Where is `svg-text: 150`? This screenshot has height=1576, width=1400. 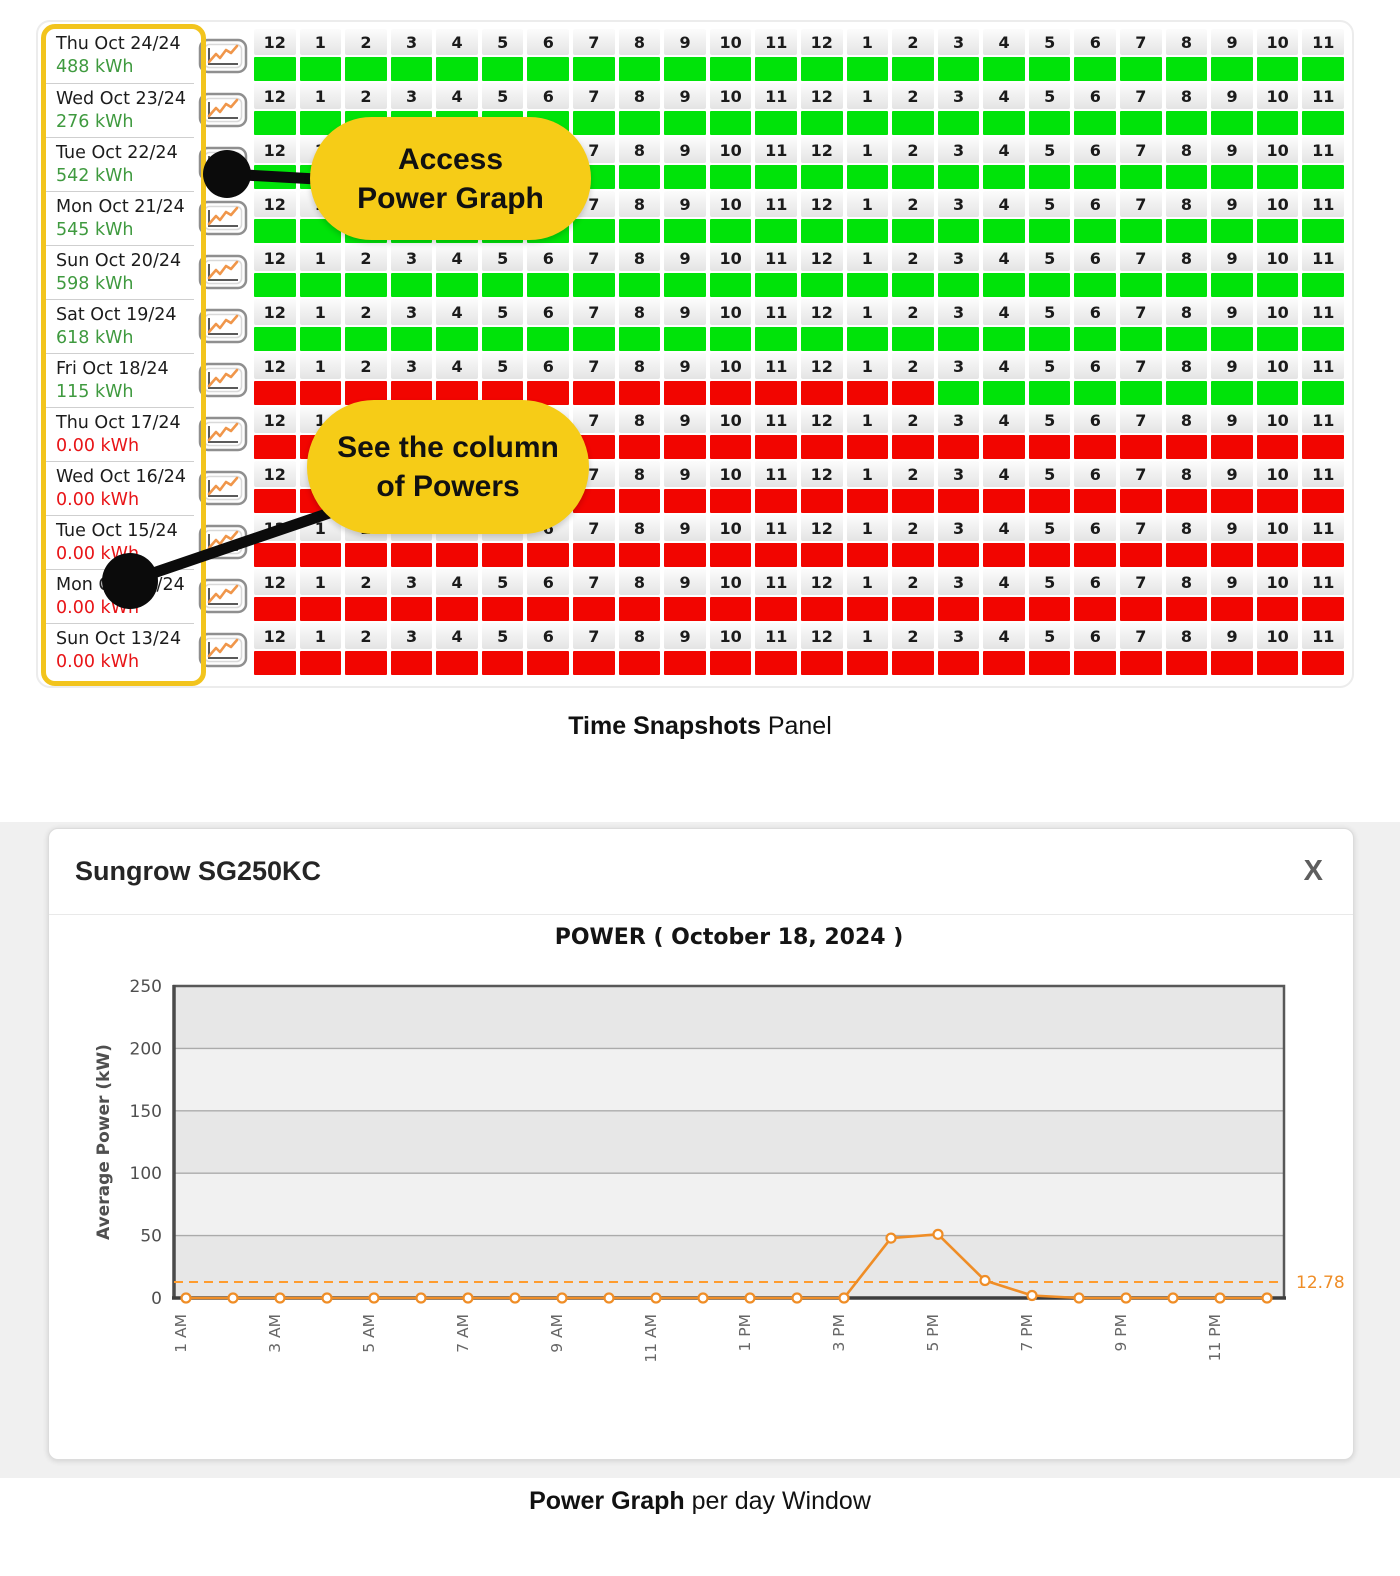 svg-text: 150 is located at coordinates (146, 1112).